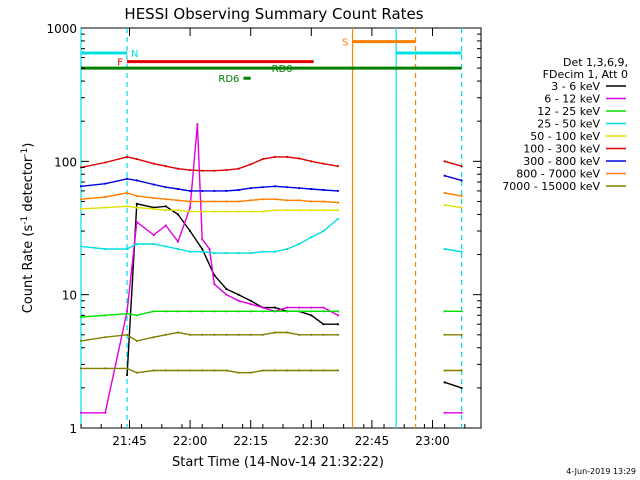 Image resolution: width=640 pixels, height=480 pixels. What do you see at coordinates (271, 61) in the screenshot?
I see `flag-bars: NF S RD0 RD6` at bounding box center [271, 61].